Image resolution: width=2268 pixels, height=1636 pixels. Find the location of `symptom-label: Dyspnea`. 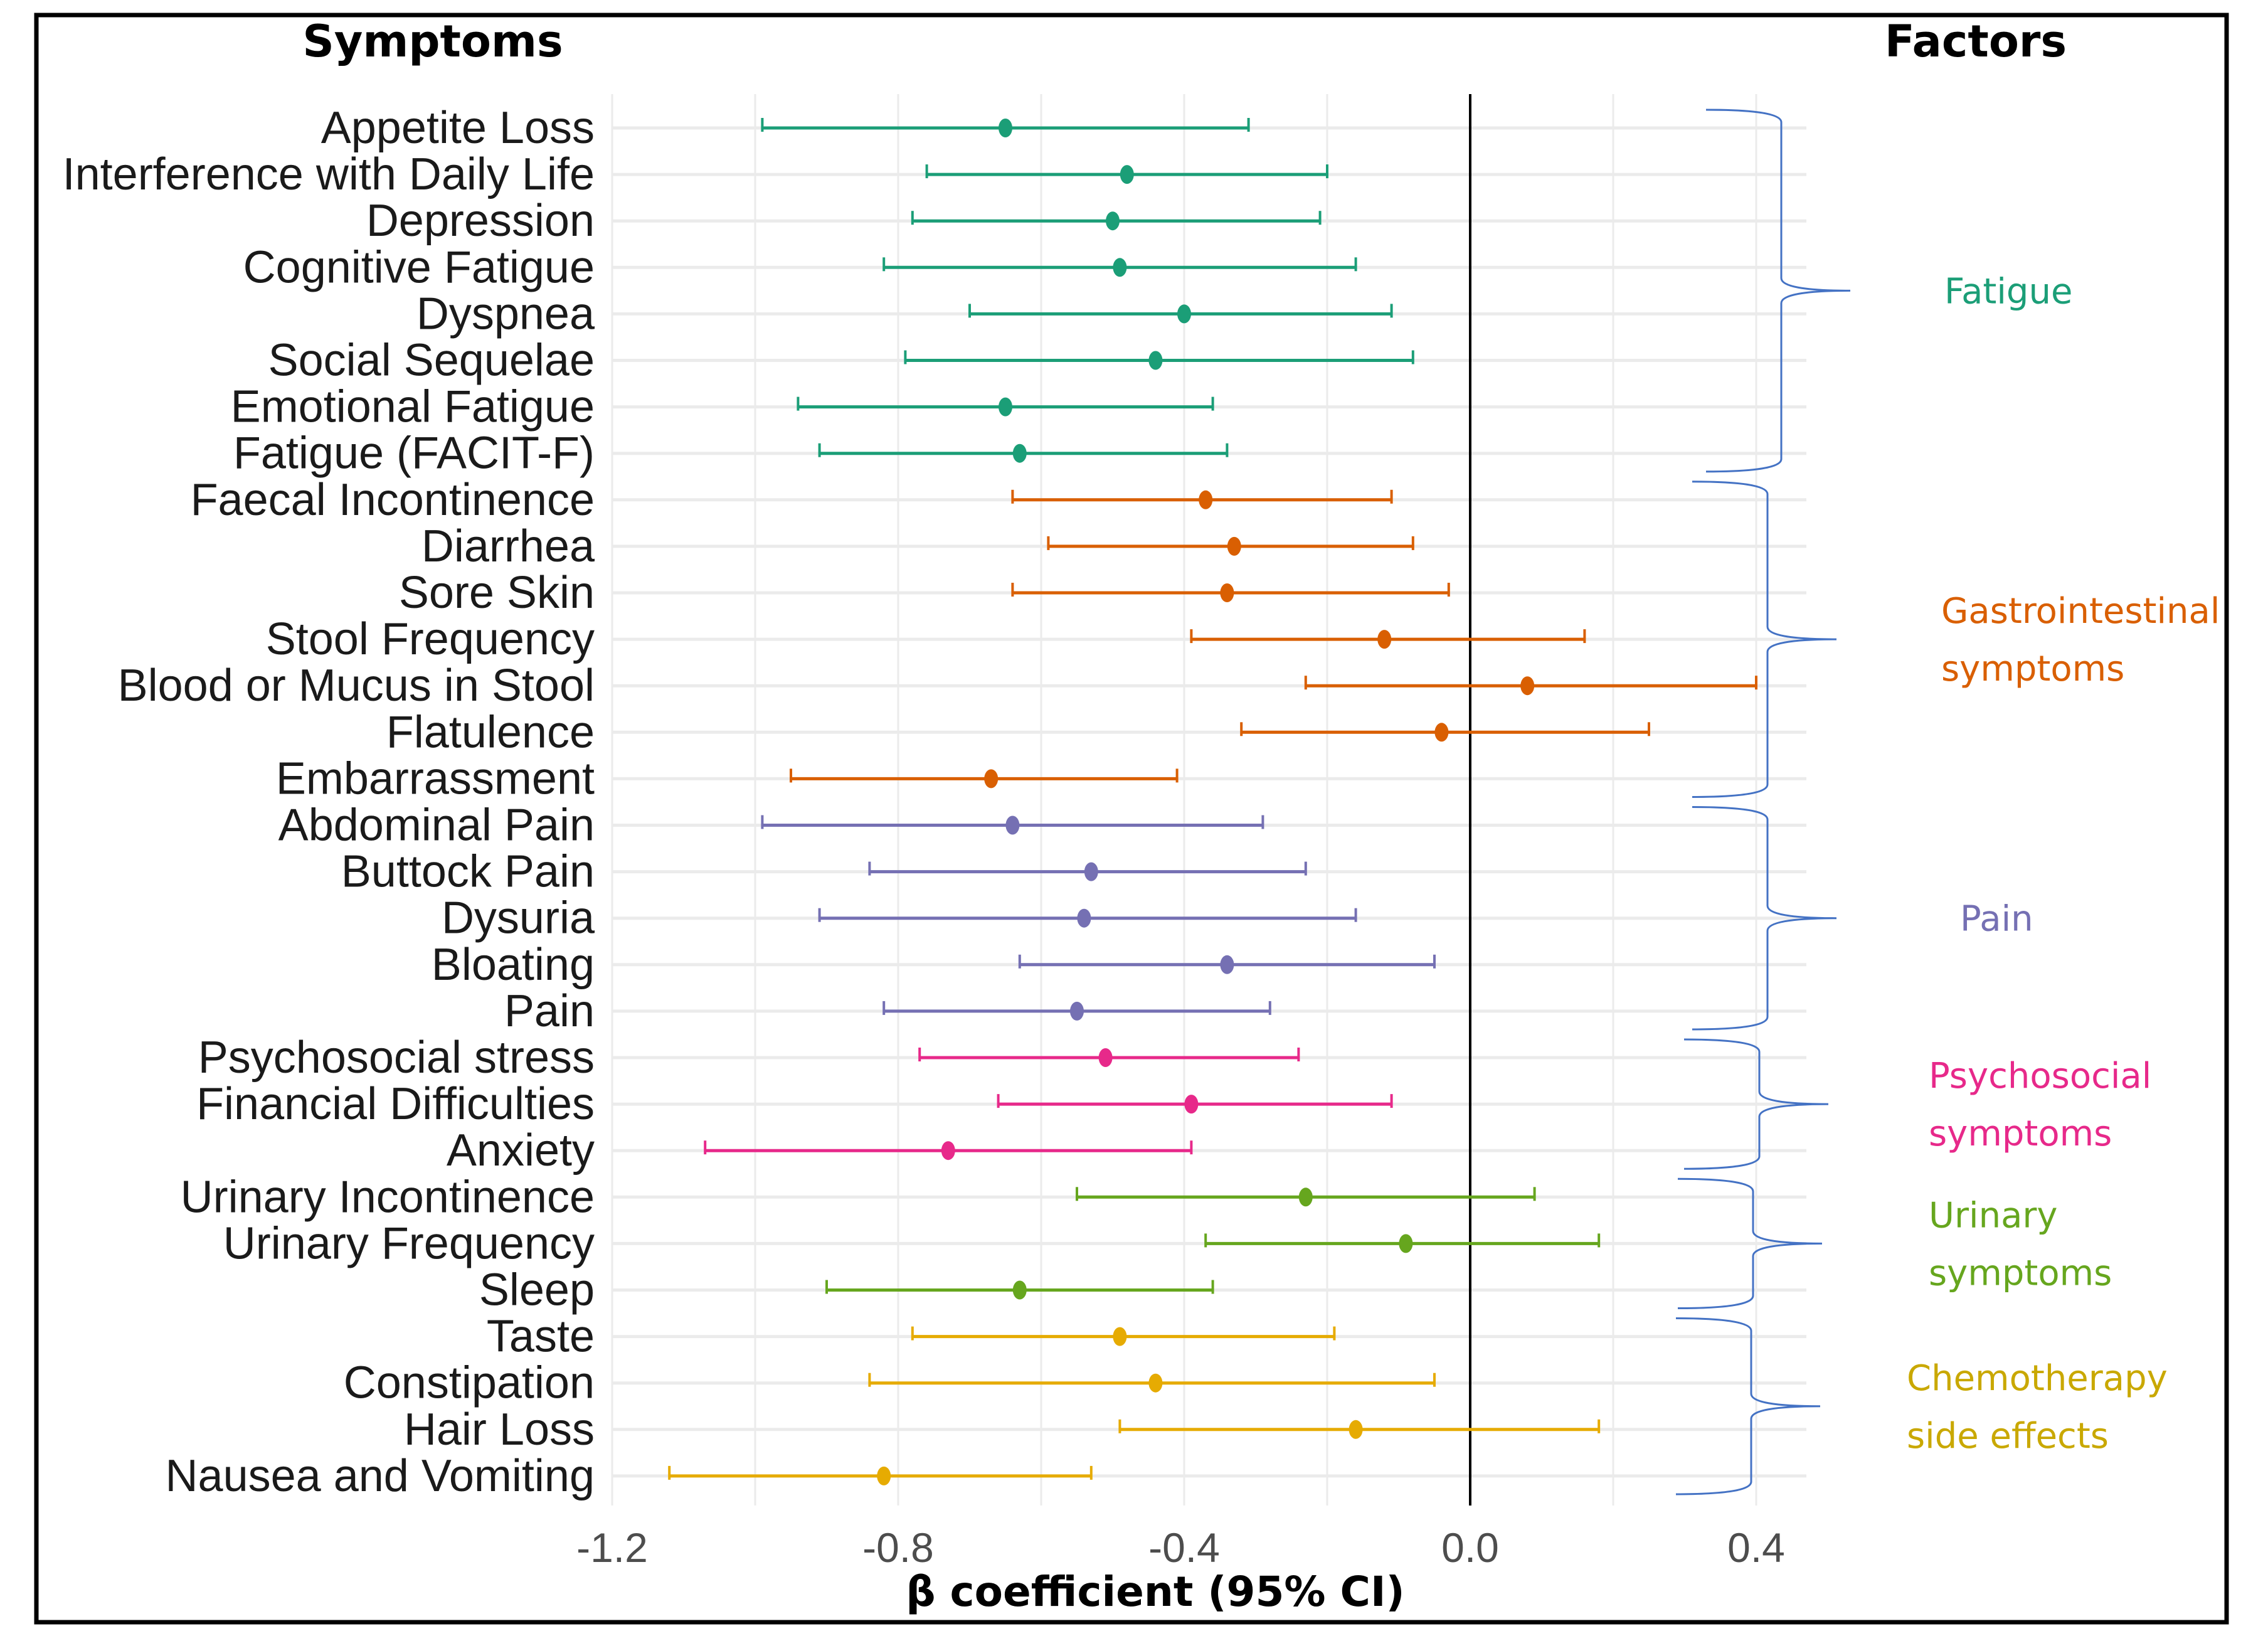

symptom-label: Dyspnea is located at coordinates (505, 314).